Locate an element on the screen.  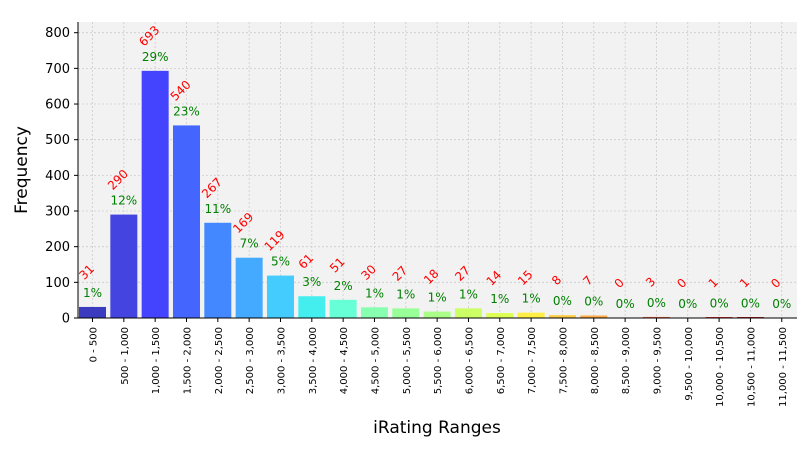
x-tick-label: 500 - 1,000 is located at coordinates (125, 356).